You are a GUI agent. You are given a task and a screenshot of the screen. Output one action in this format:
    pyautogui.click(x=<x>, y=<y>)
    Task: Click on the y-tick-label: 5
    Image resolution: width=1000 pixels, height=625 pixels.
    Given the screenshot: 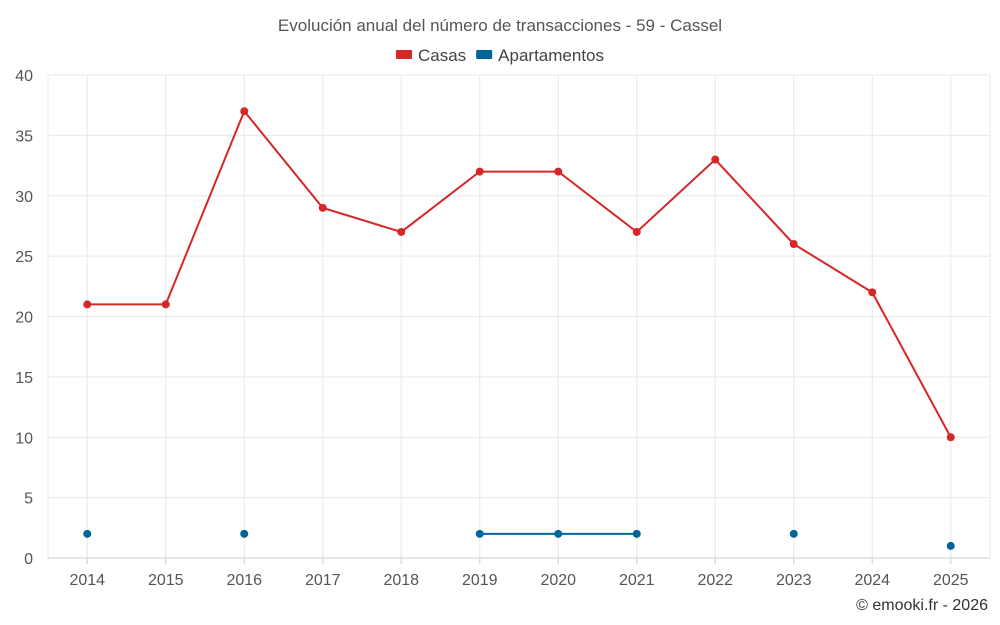 What is the action you would take?
    pyautogui.click(x=28, y=499)
    